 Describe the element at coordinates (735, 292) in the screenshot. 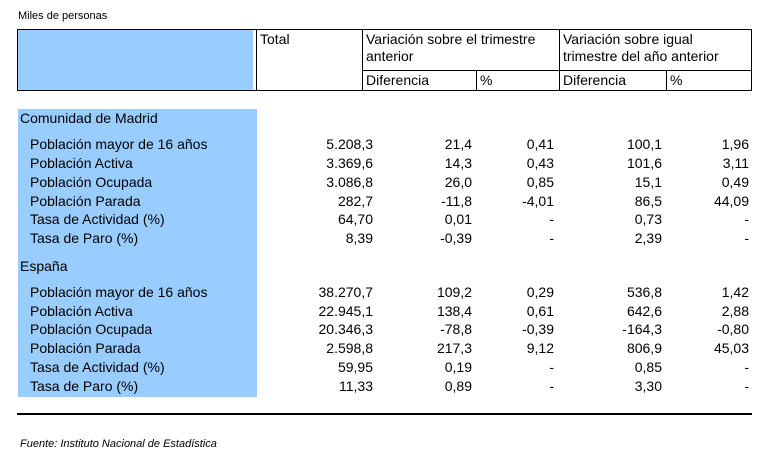

I see `cell-p-anual: 1,42` at that location.